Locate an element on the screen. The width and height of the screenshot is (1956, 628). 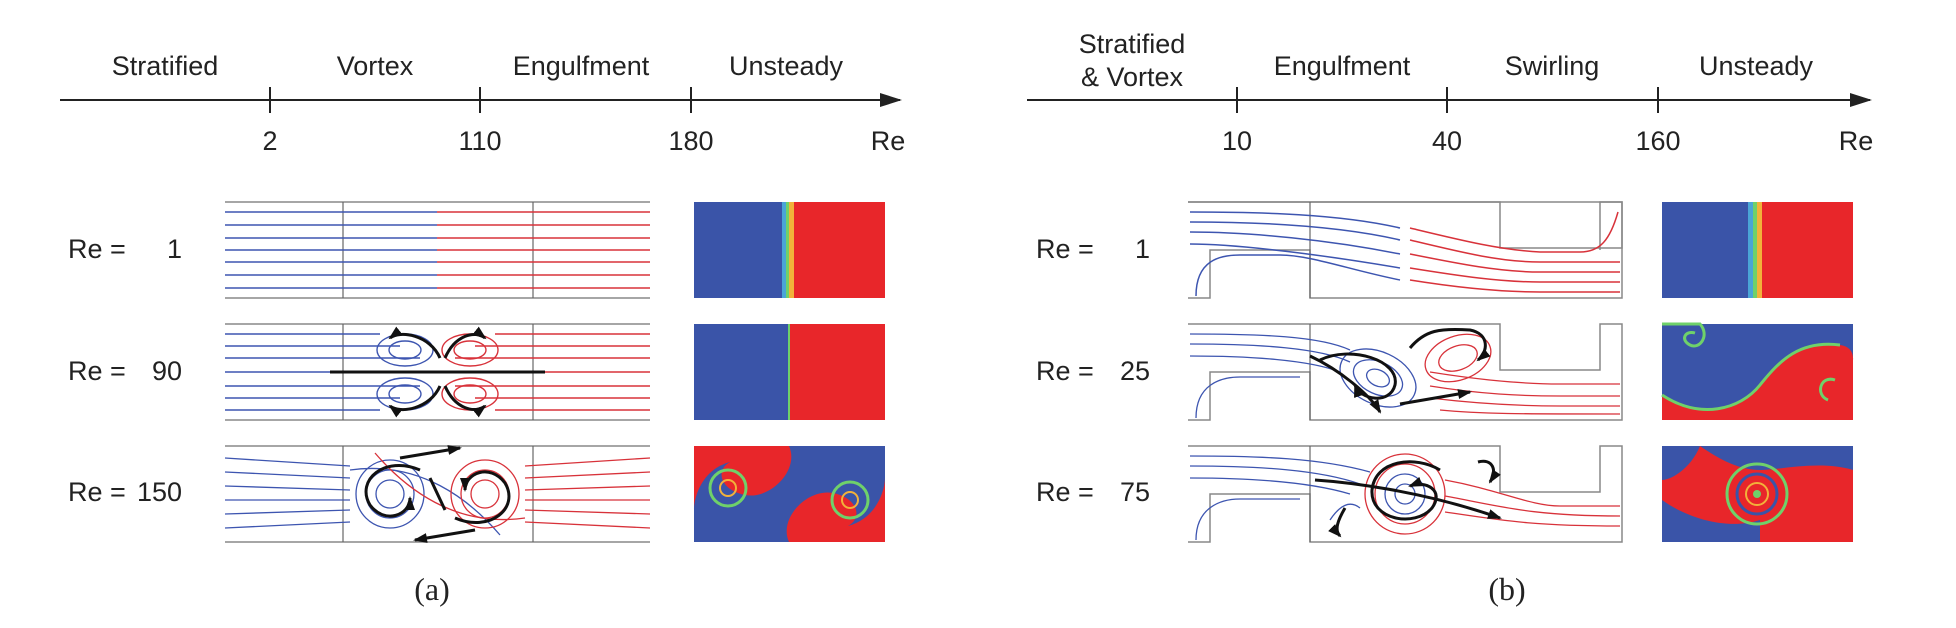
concentration-plot-b-re25 is located at coordinates (1757, 371).